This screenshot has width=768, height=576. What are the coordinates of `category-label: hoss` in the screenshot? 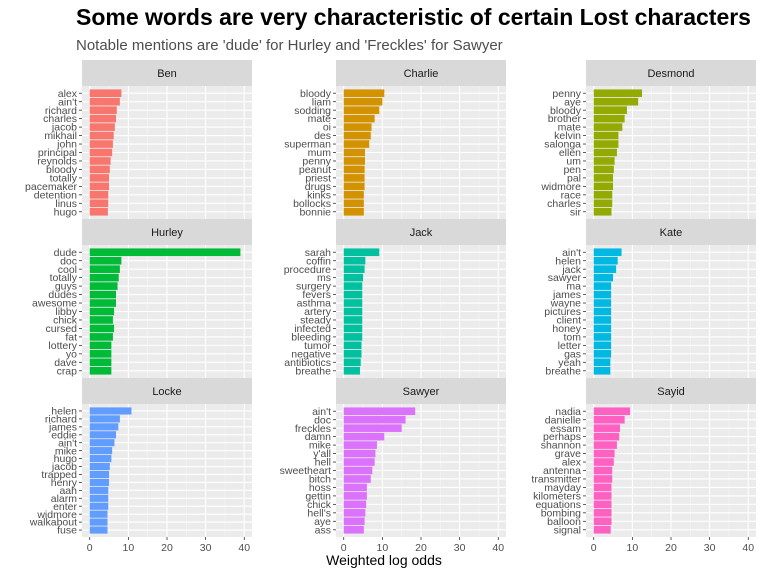 It's located at (320, 488).